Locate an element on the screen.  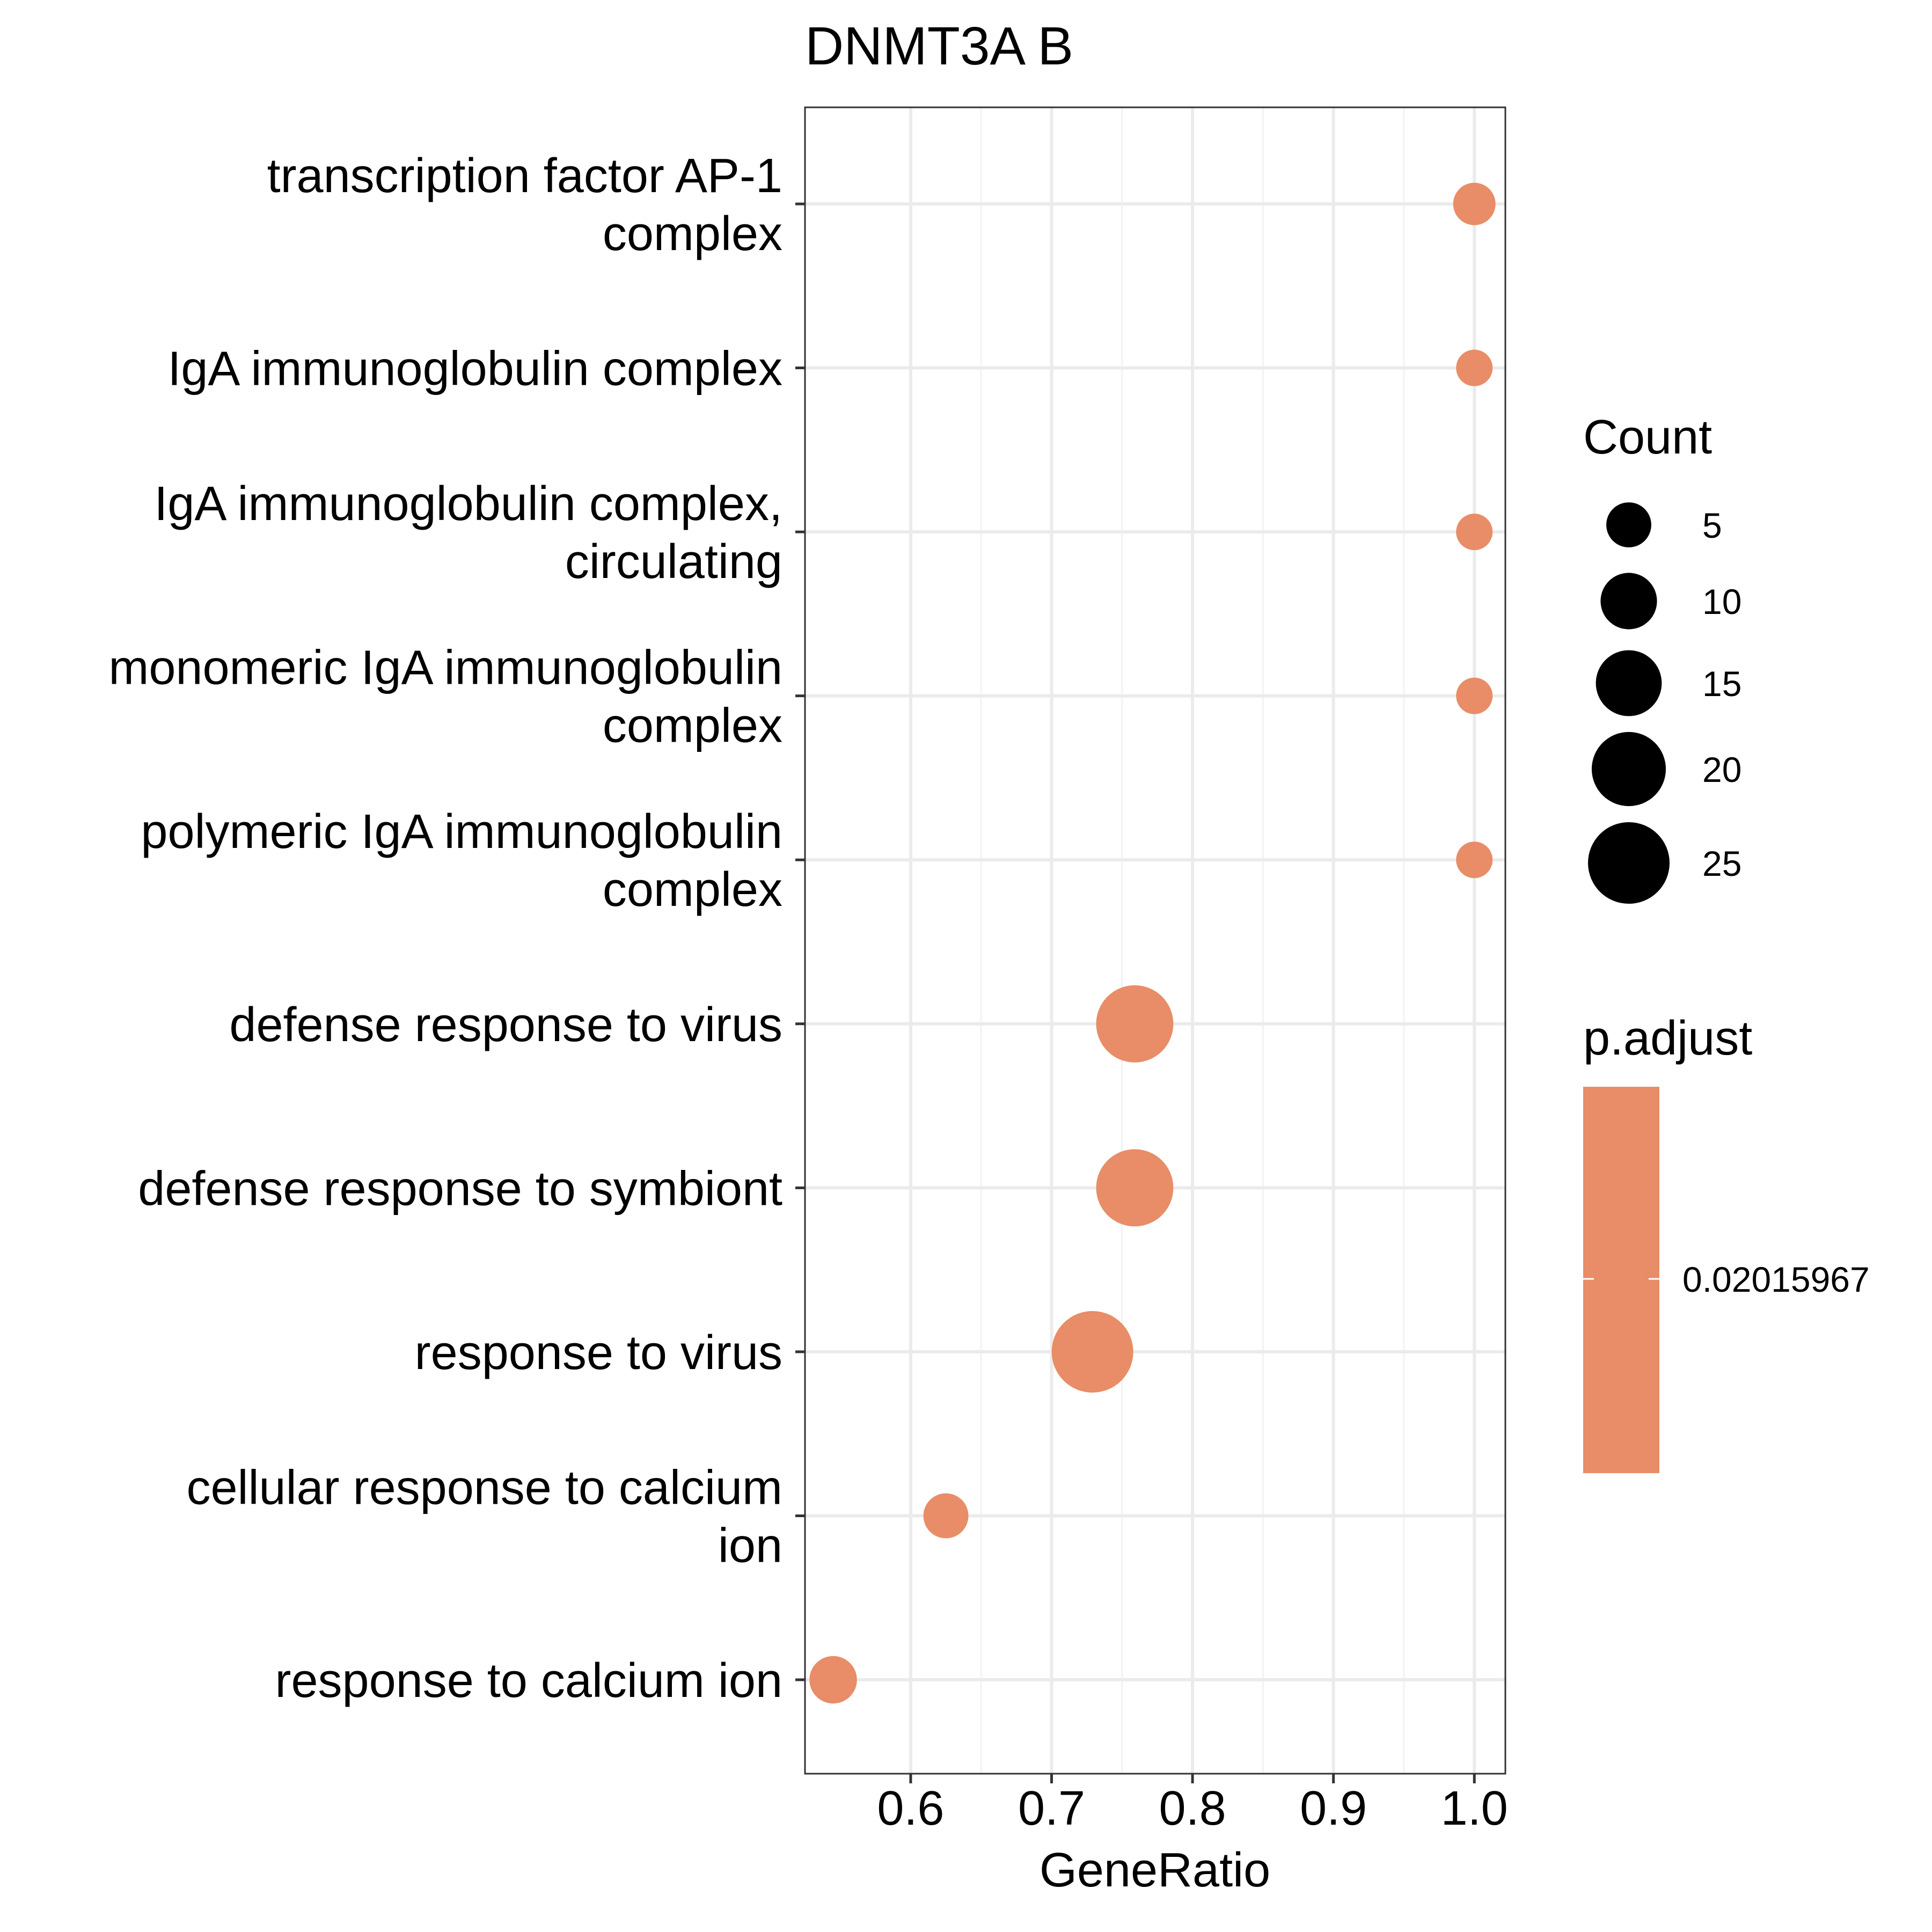
legend-count-label: 10 is located at coordinates (1721, 601).